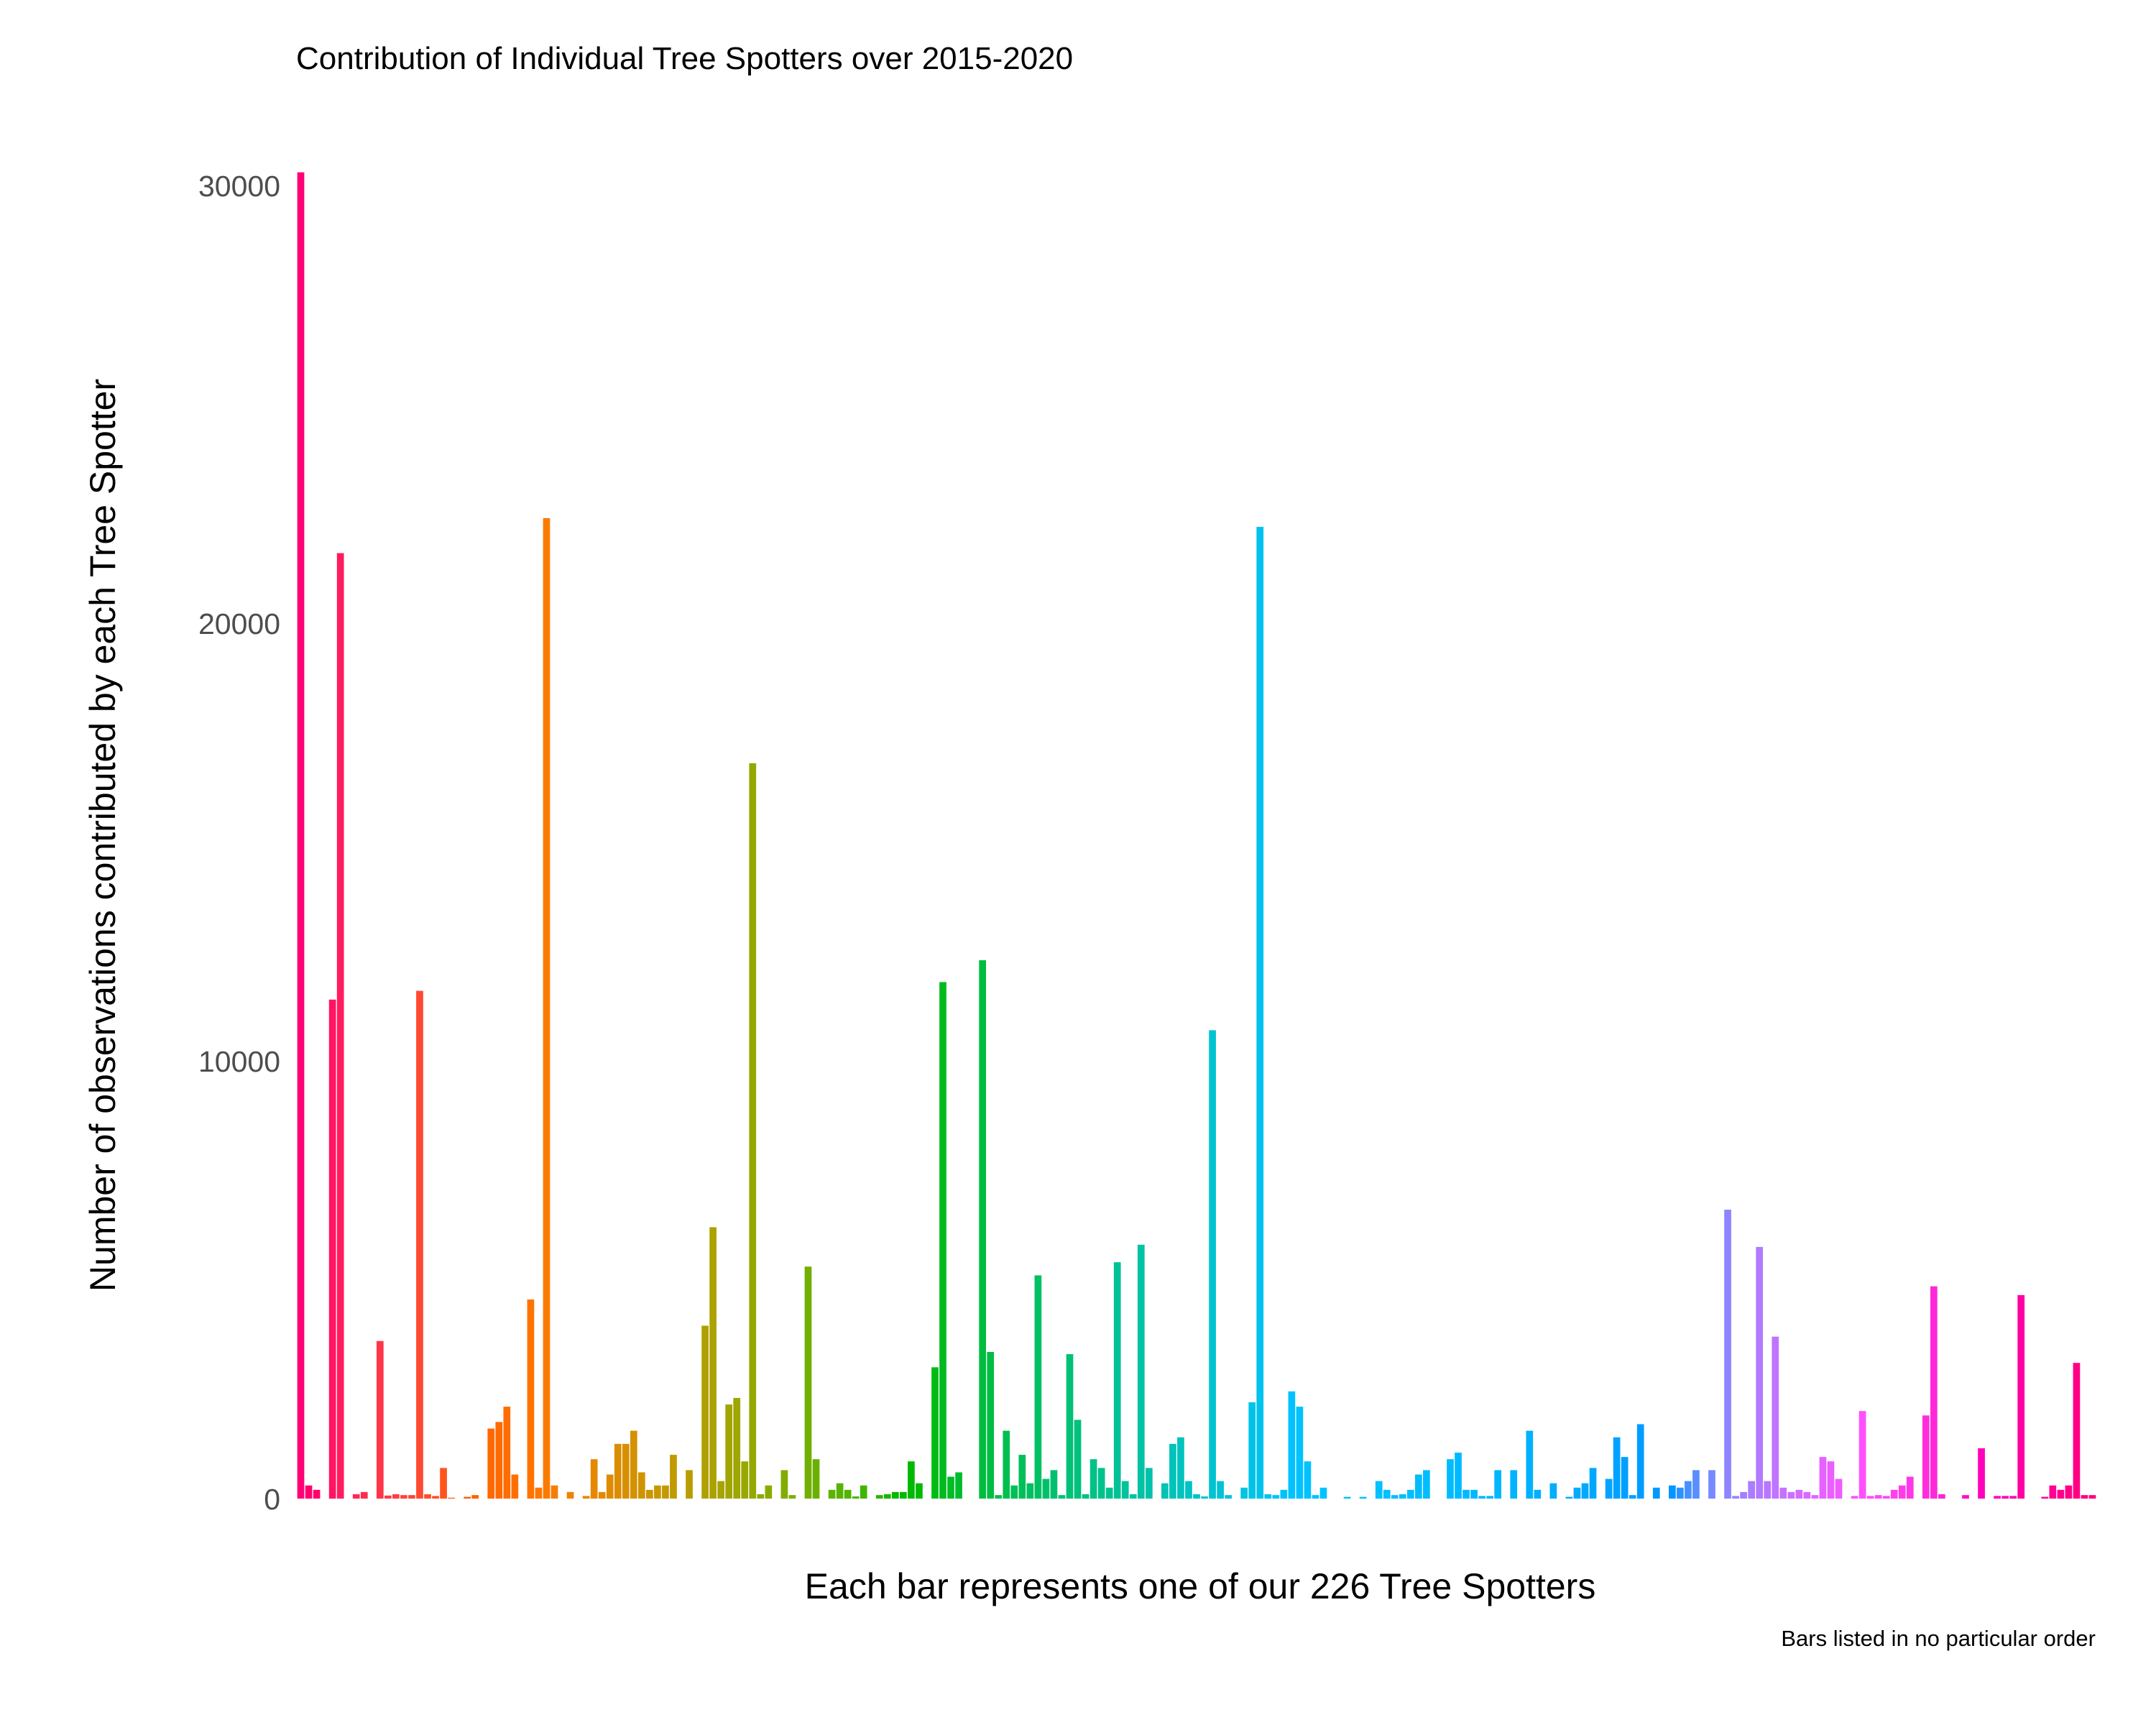 Image resolution: width=2156 pixels, height=1725 pixels. Describe the element at coordinates (1938, 1638) in the screenshot. I see `chart-caption: Bars listed in no particular order` at that location.